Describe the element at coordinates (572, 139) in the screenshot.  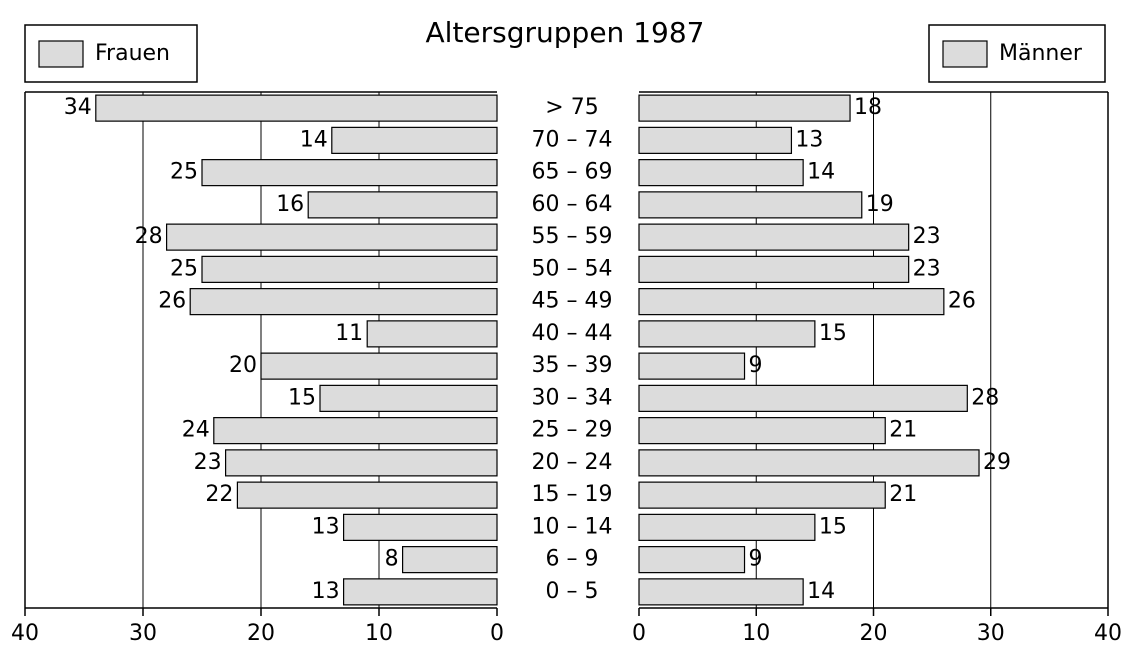
I see `category-label: 70 – 74` at that location.